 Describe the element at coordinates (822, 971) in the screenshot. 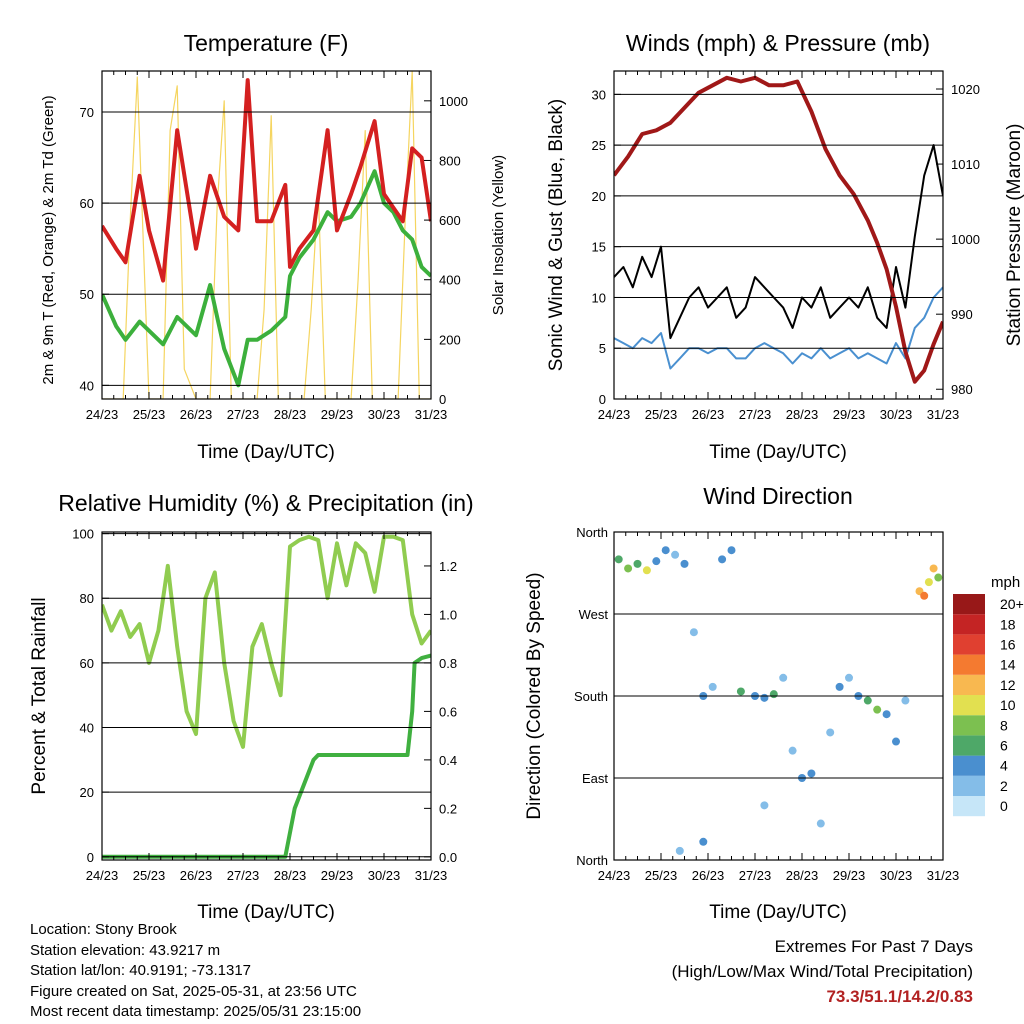

I see `extremes-subheading: (High/Low/Max Wind/Total Precipitation)` at that location.